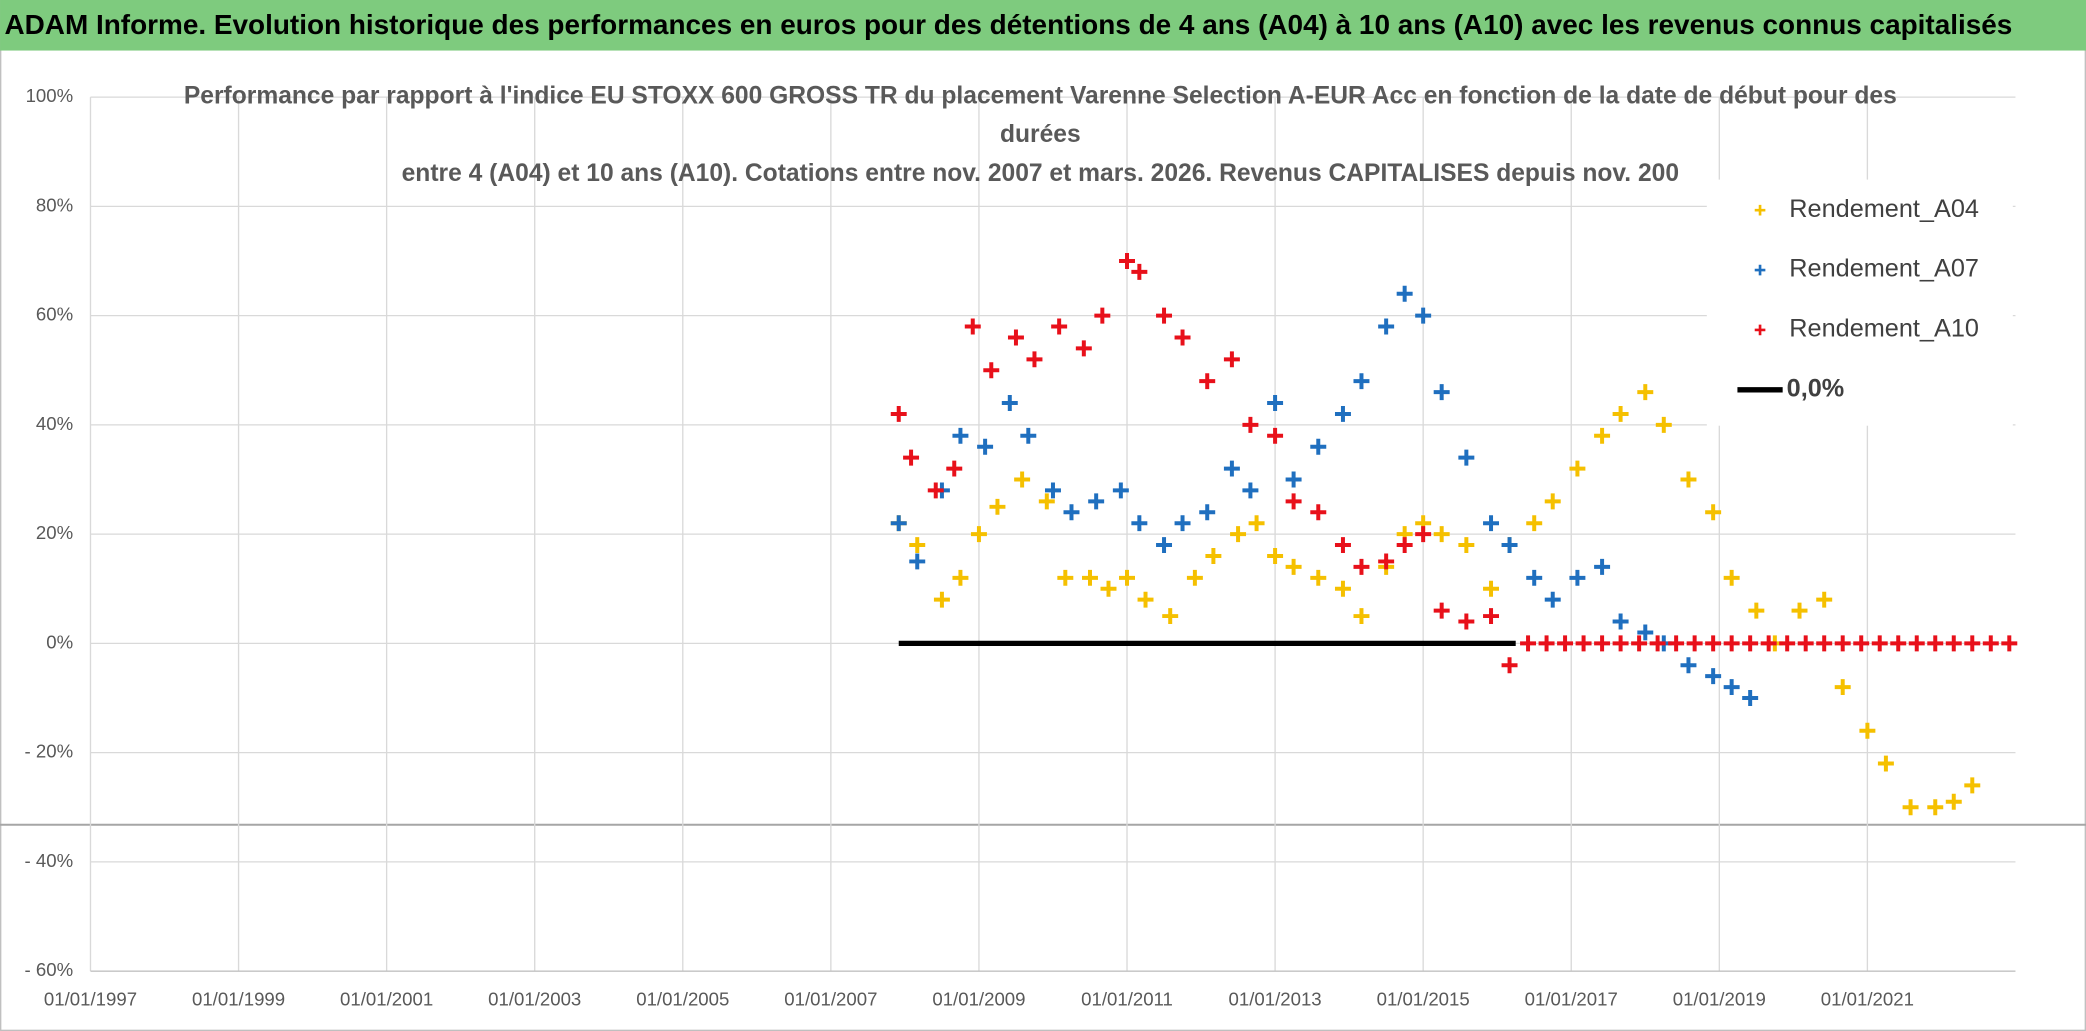 The image size is (2086, 1031). What do you see at coordinates (238, 998) in the screenshot?
I see `x-tick-label: 01/01/1999` at bounding box center [238, 998].